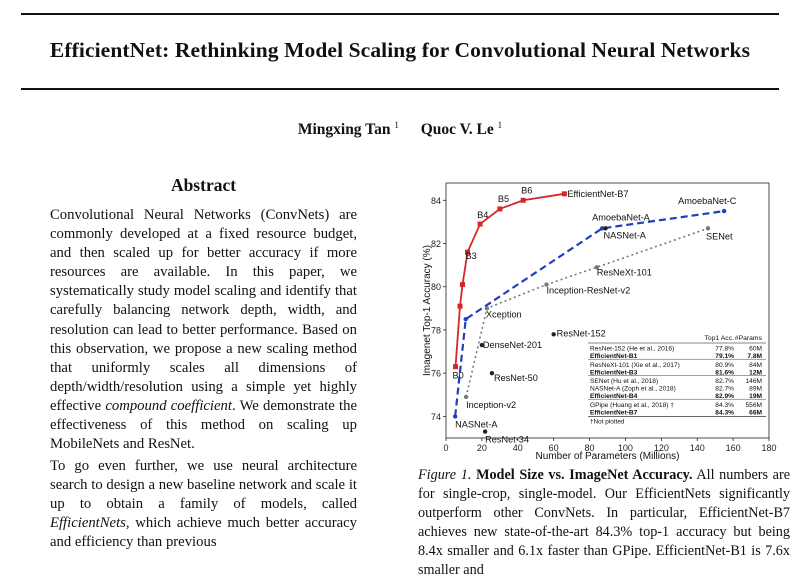 This screenshot has width=800, height=580. Describe the element at coordinates (697, 448) in the screenshot. I see `x-tick-label: 140` at that location.